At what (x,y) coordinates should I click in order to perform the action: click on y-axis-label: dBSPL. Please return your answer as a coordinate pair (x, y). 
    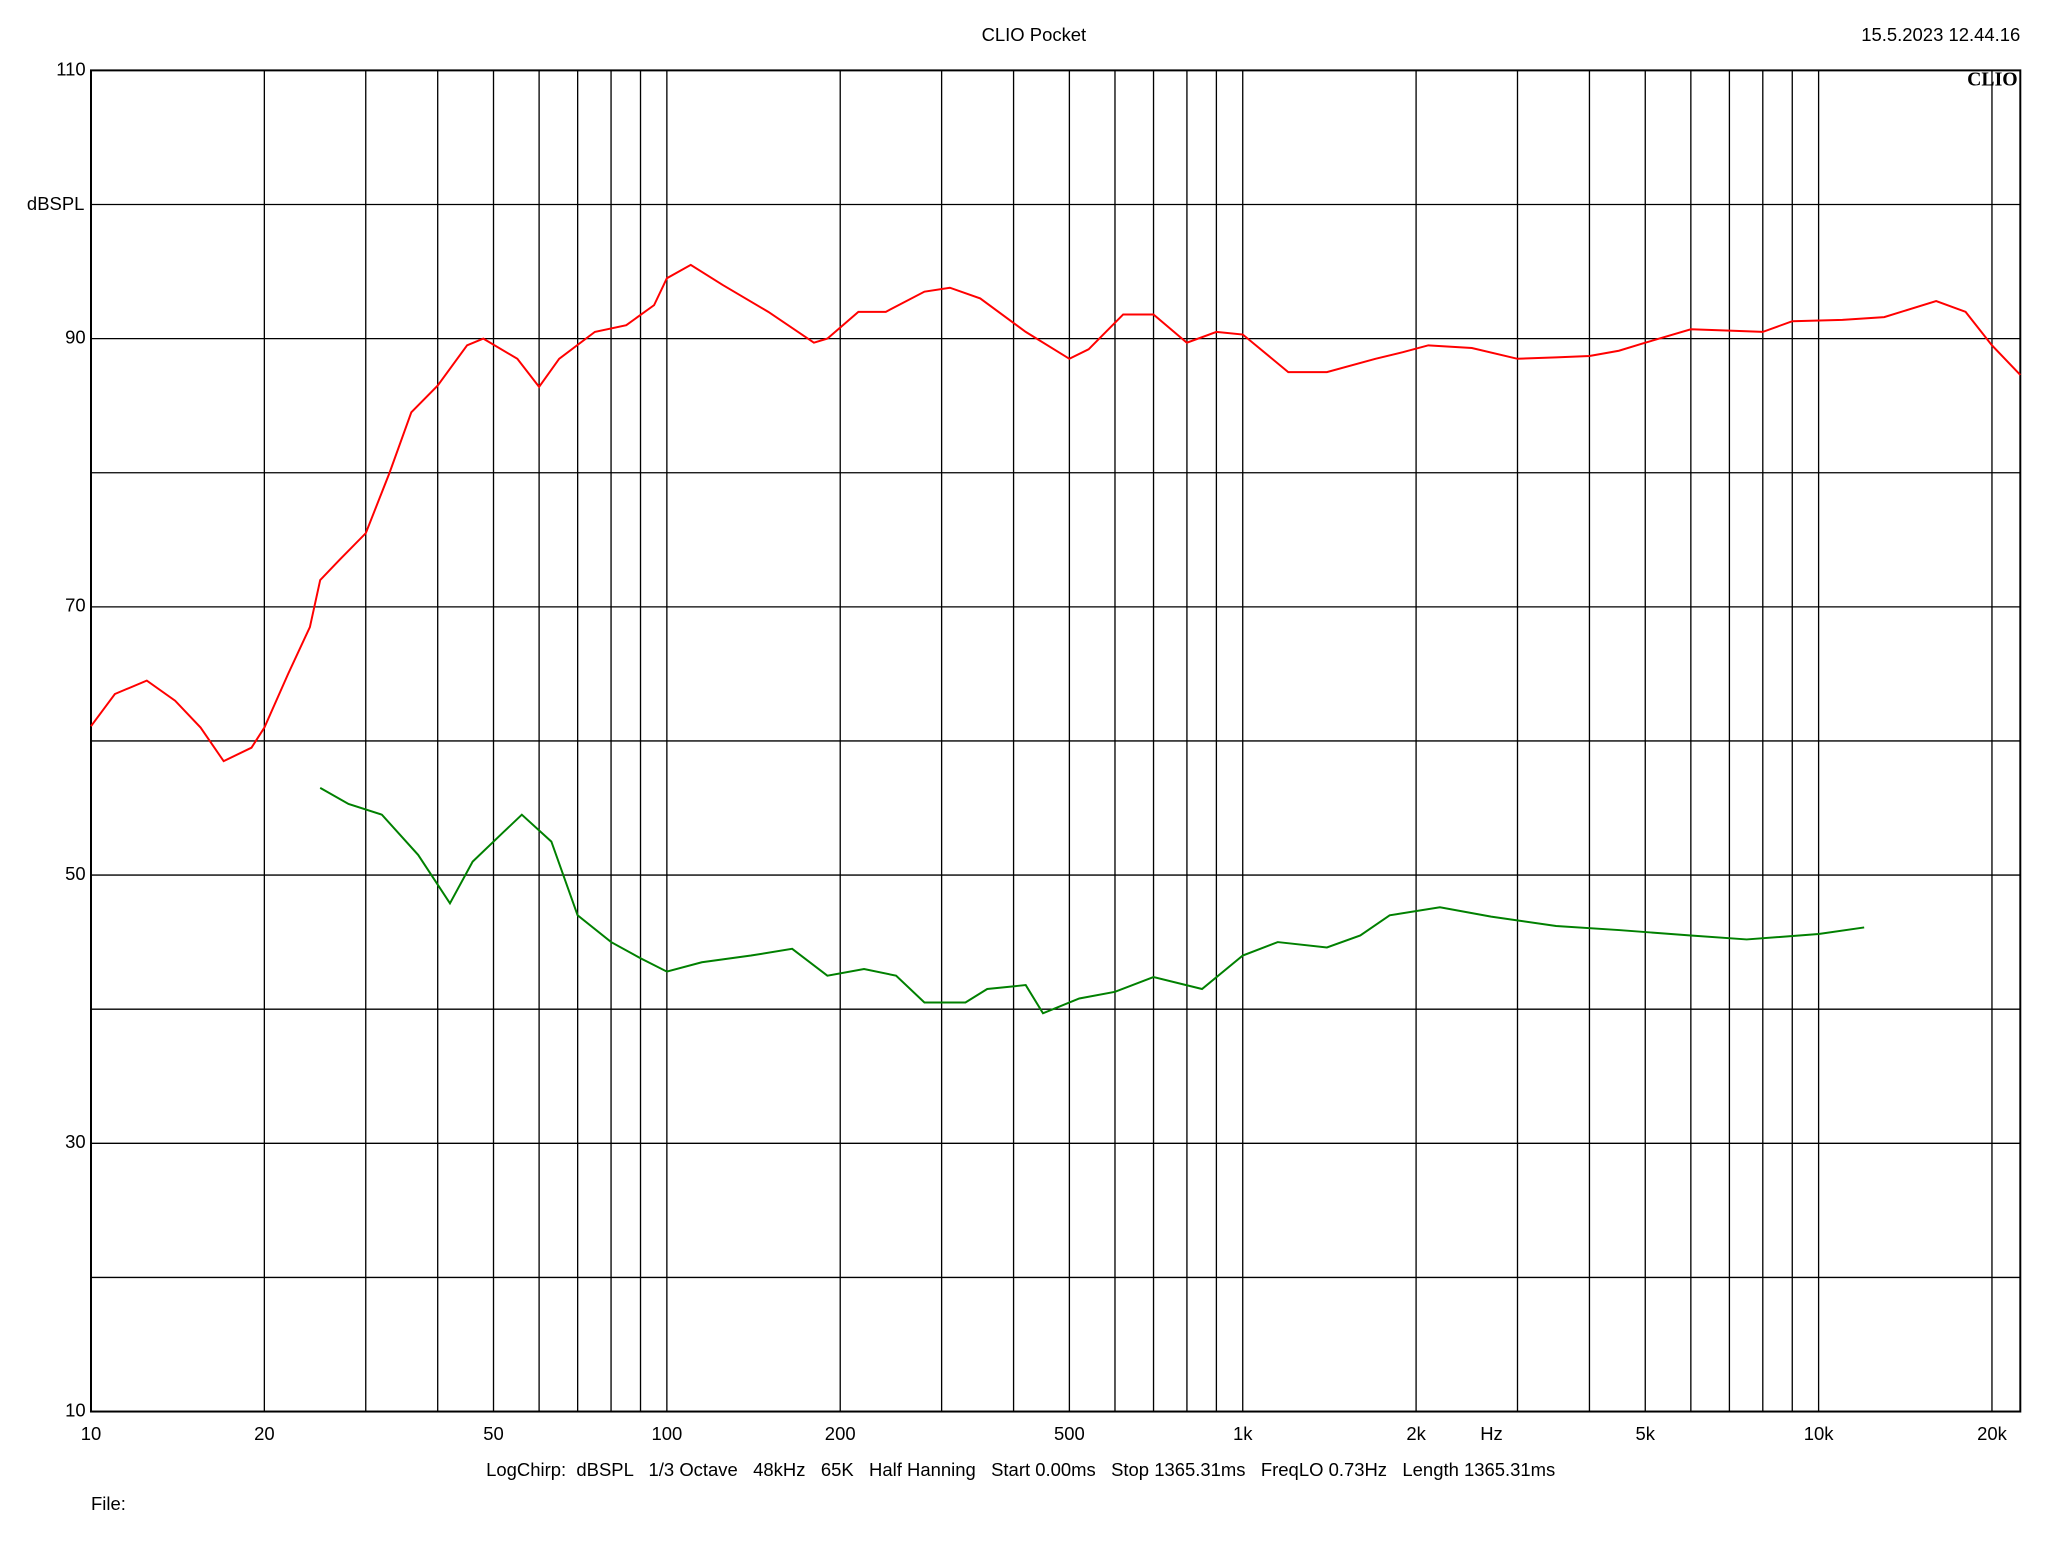
    Looking at the image, I should click on (55, 203).